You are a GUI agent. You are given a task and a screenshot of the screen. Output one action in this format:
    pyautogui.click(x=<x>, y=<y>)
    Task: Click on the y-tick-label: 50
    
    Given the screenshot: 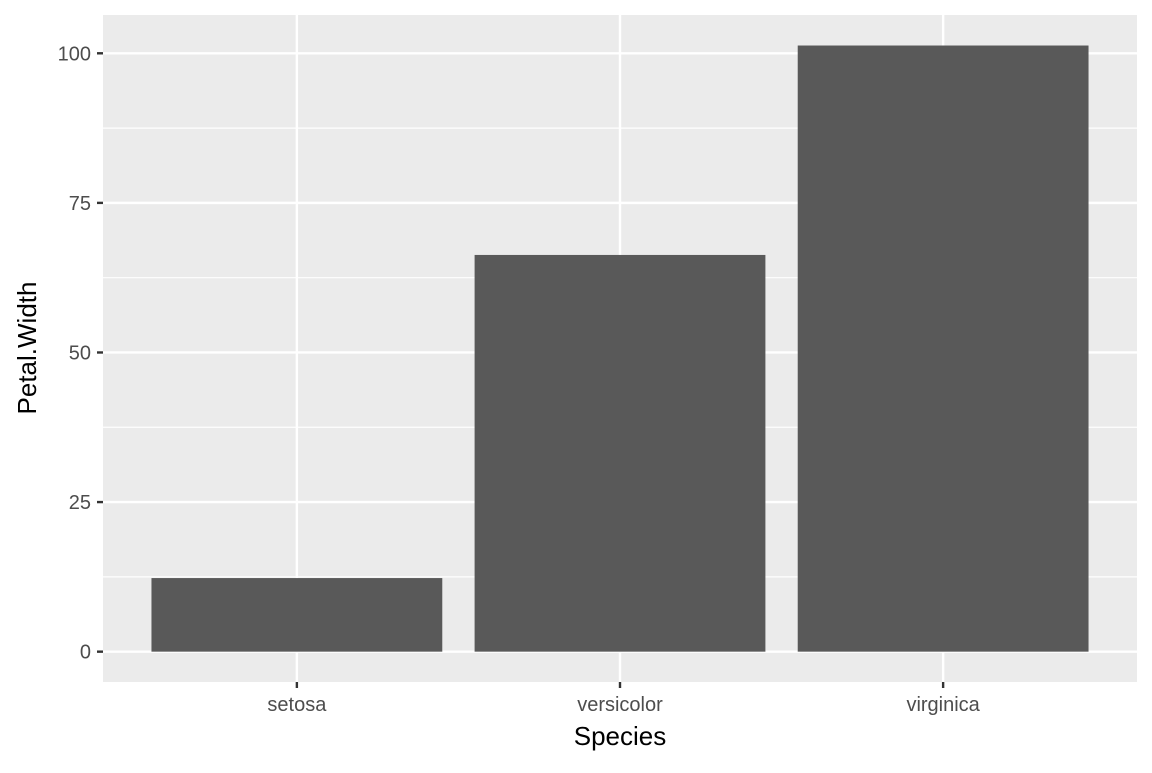 What is the action you would take?
    pyautogui.click(x=80, y=353)
    